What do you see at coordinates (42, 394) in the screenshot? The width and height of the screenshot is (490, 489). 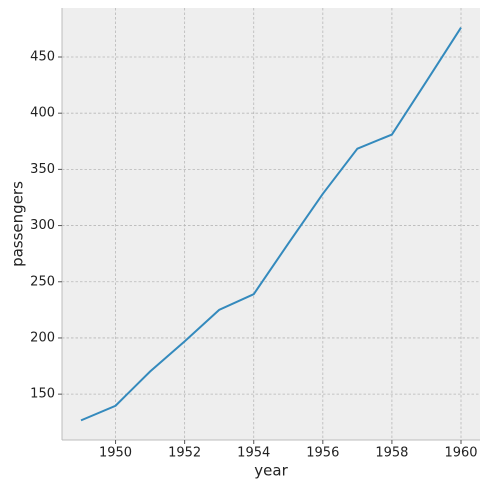 I see `y-tick-label: 150` at bounding box center [42, 394].